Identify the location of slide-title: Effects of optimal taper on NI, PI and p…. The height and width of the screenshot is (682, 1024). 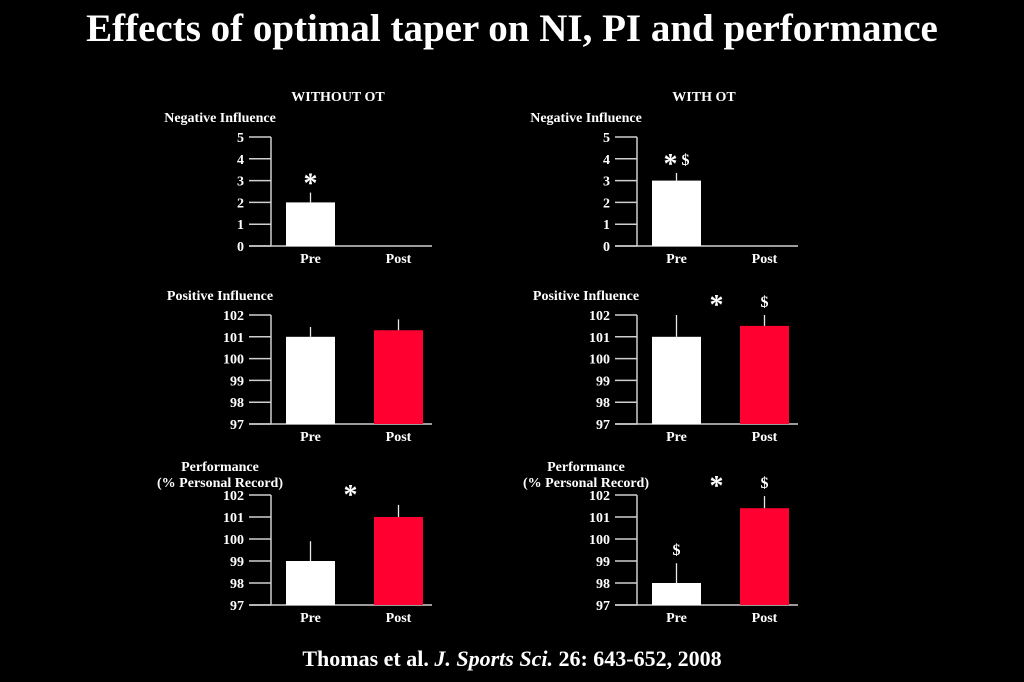
(512, 28).